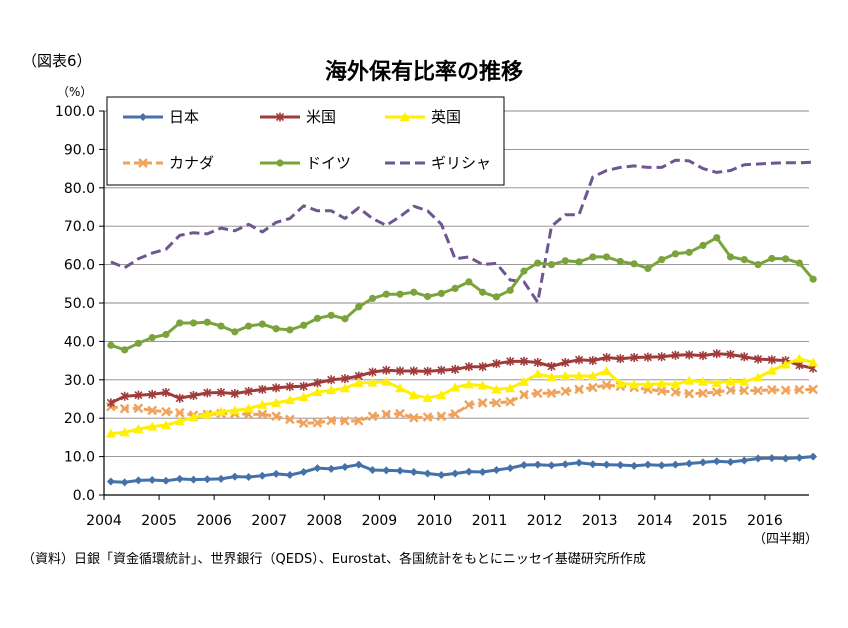 This screenshot has width=848, height=628. What do you see at coordinates (75, 92) in the screenshot?
I see `y-axis-unit: （%）` at bounding box center [75, 92].